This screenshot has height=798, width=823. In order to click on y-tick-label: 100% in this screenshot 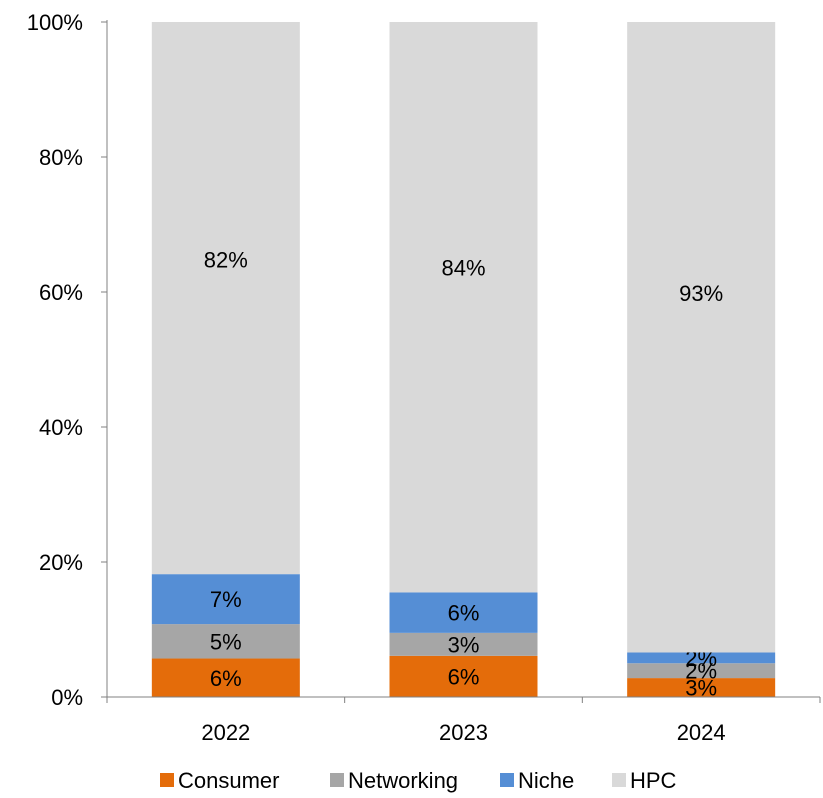, I will do `click(55, 22)`.